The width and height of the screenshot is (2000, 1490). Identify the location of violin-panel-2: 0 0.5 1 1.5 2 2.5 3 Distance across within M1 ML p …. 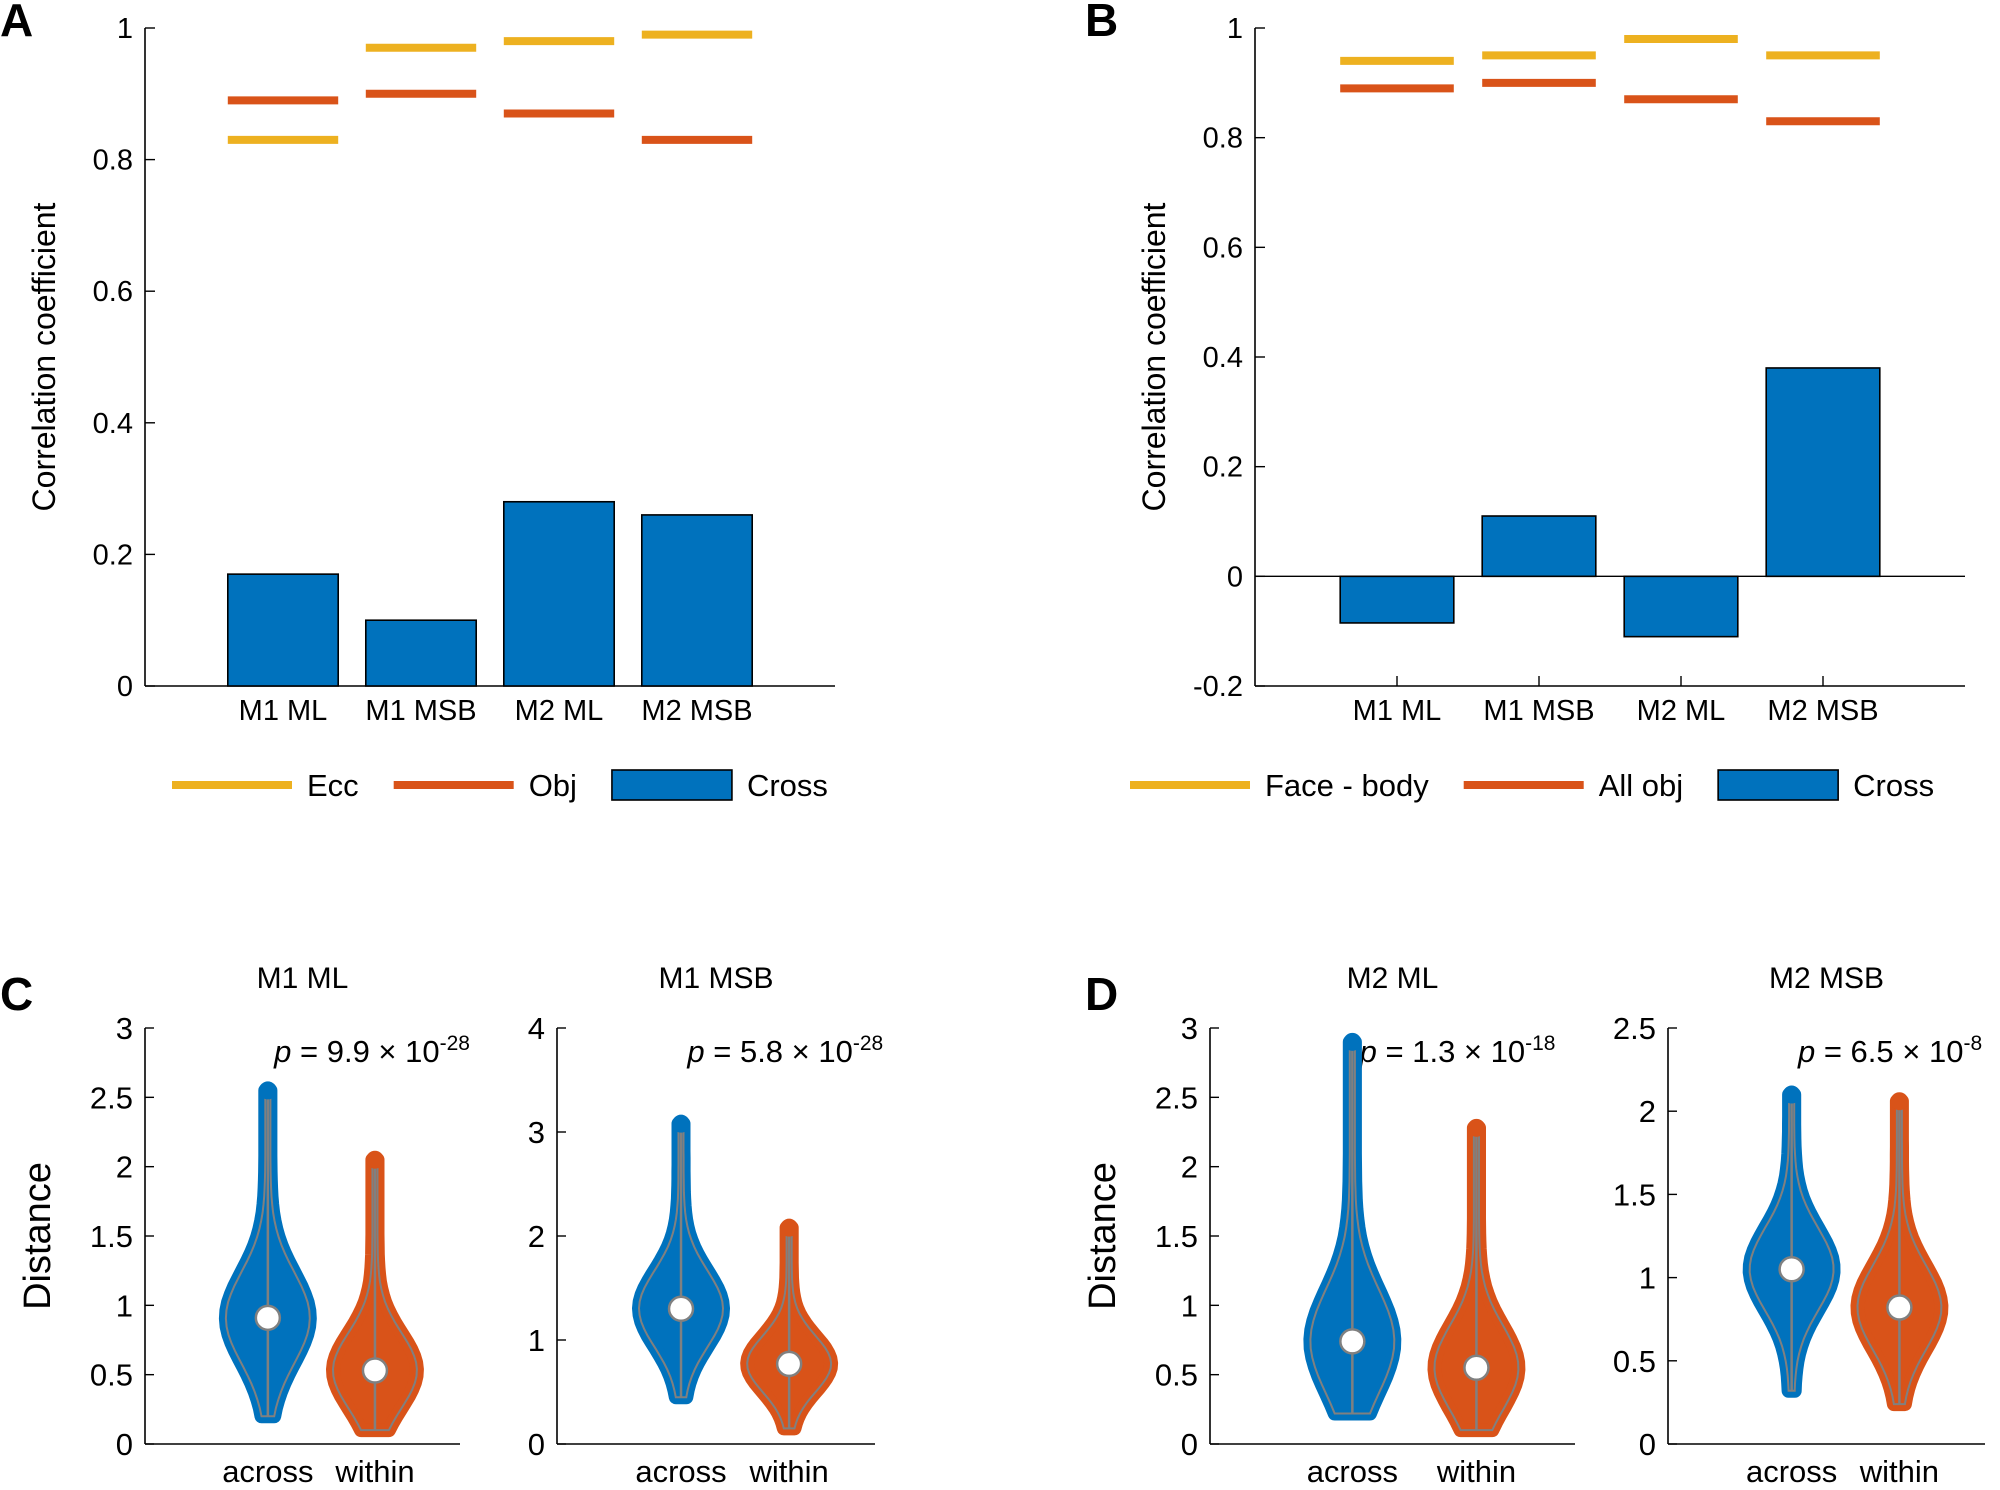
(243, 1225).